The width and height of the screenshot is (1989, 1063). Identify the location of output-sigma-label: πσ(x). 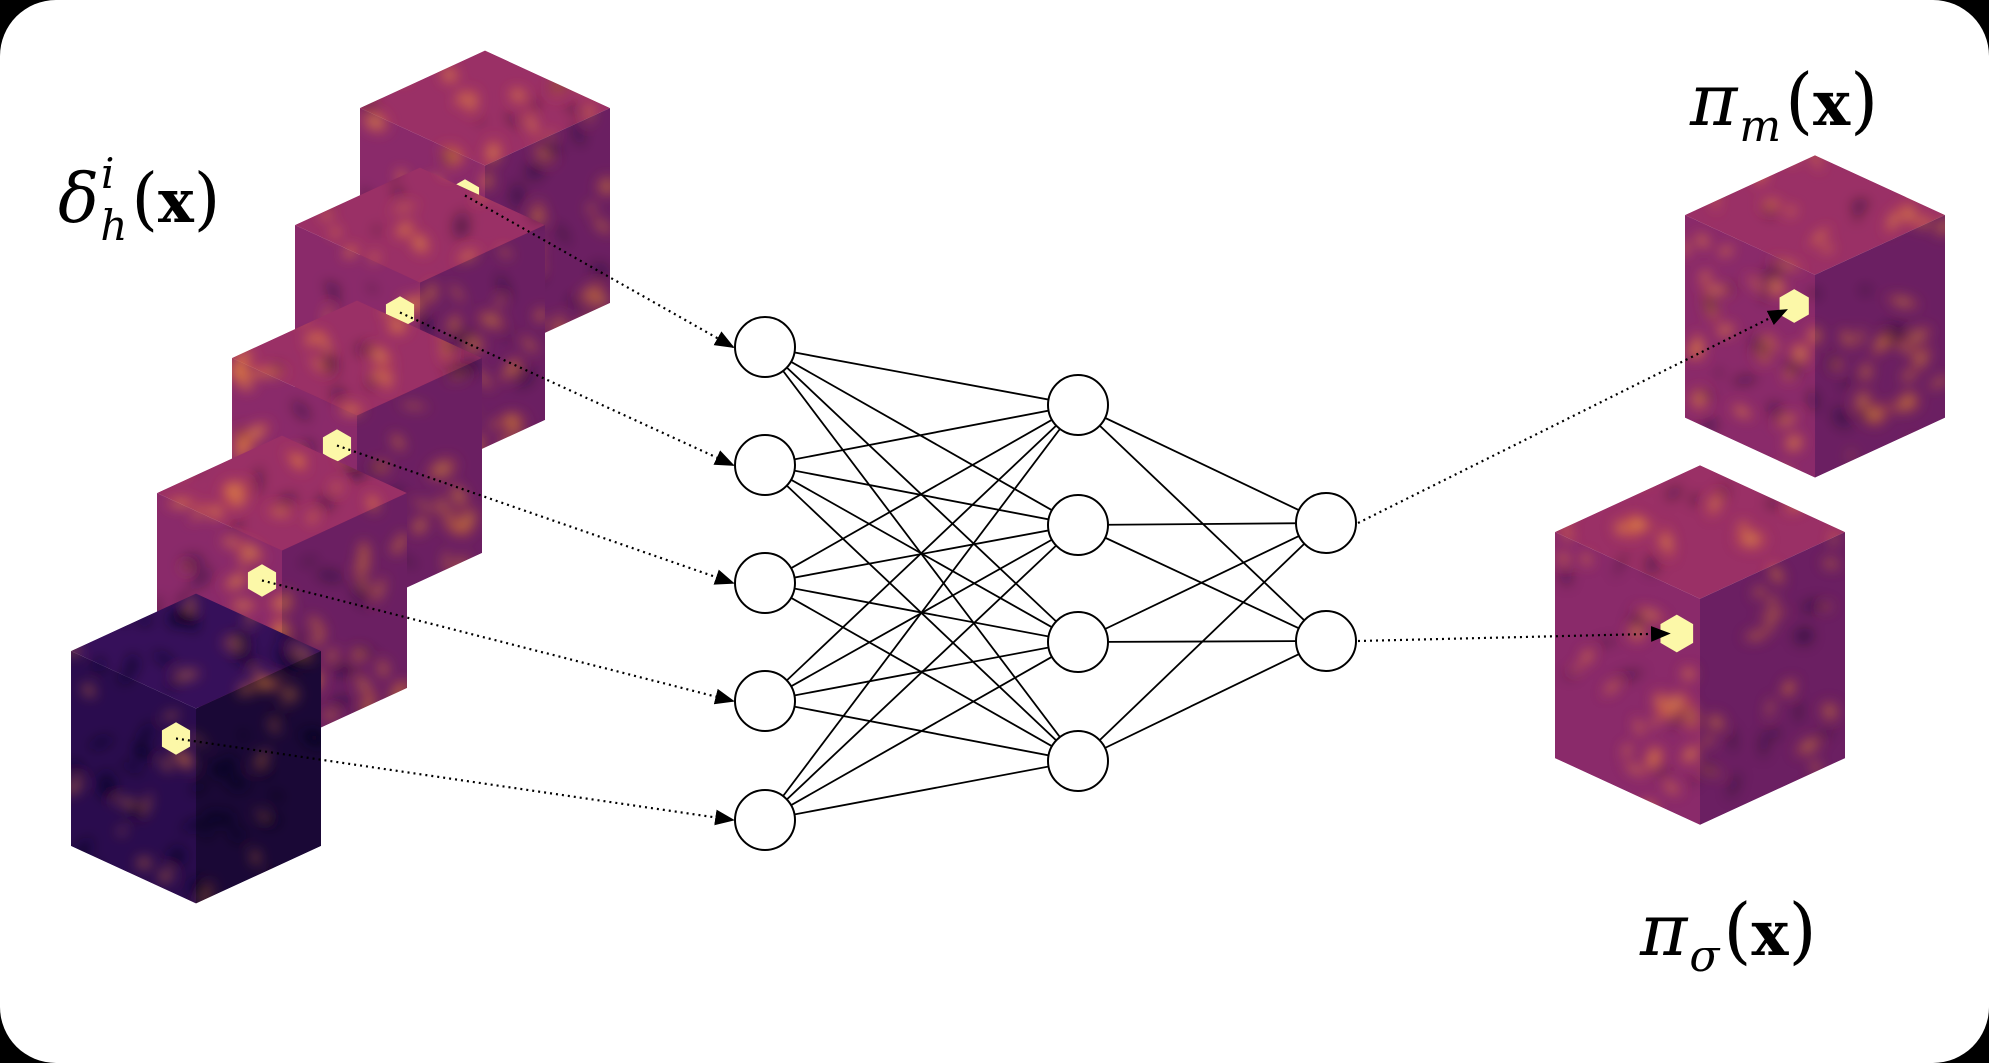
(1728, 935).